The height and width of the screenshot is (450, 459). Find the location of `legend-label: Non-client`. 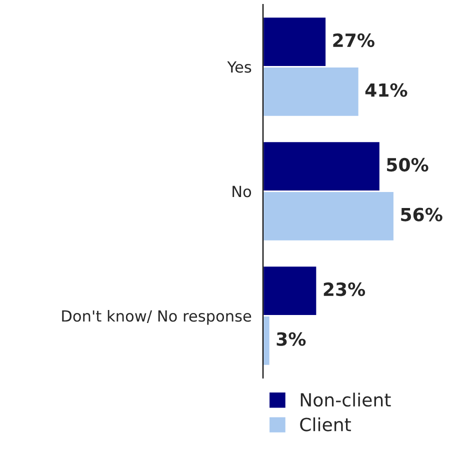

legend-label: Non-client is located at coordinates (345, 399).